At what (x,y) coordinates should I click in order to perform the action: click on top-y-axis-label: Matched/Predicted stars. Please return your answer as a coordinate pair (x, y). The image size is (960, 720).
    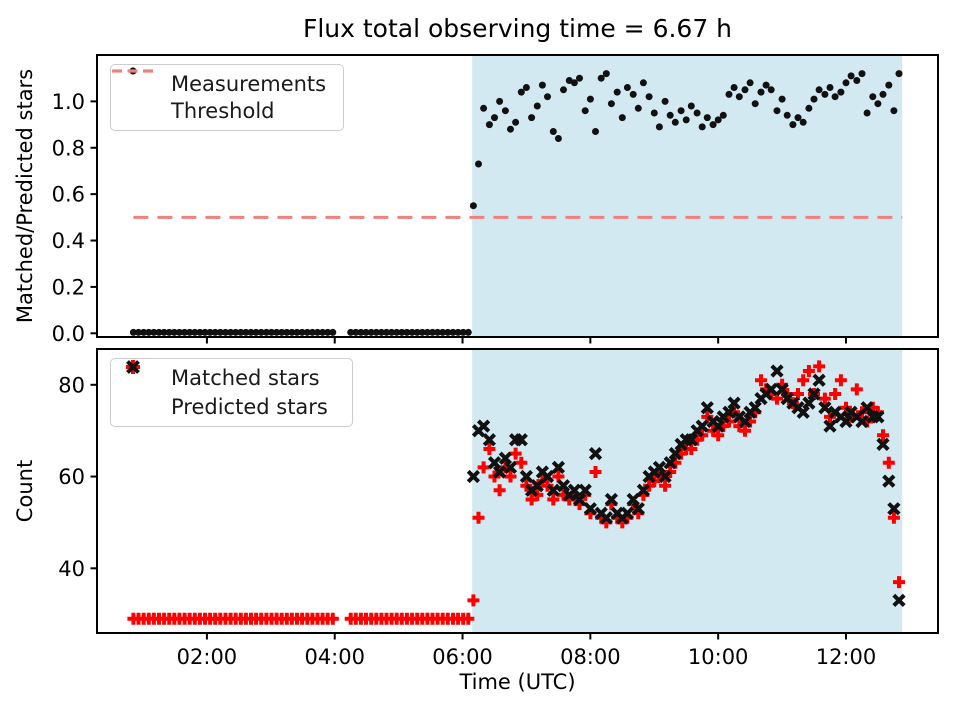
    Looking at the image, I should click on (25, 196).